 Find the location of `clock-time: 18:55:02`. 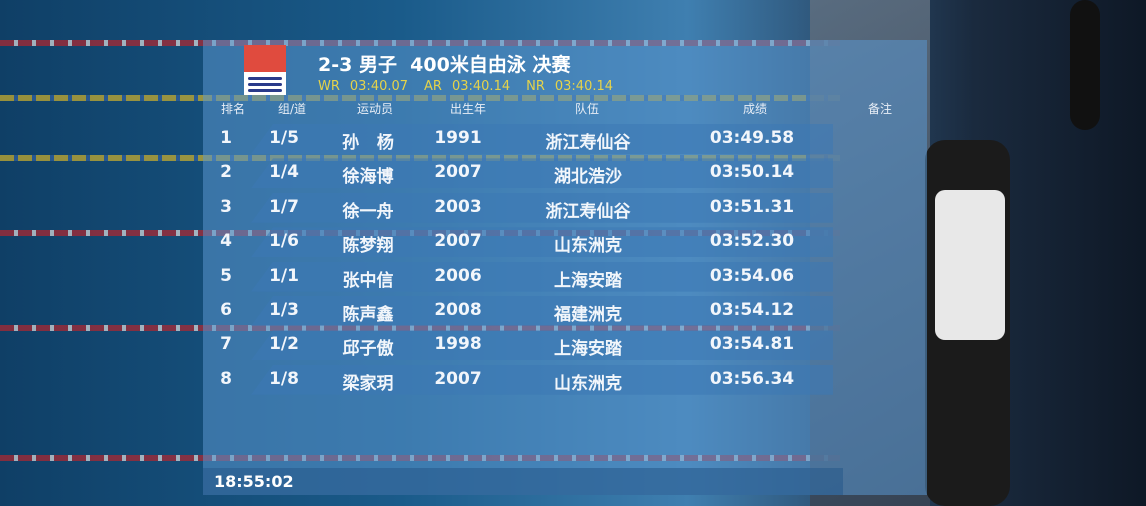

clock-time: 18:55:02 is located at coordinates (254, 481).